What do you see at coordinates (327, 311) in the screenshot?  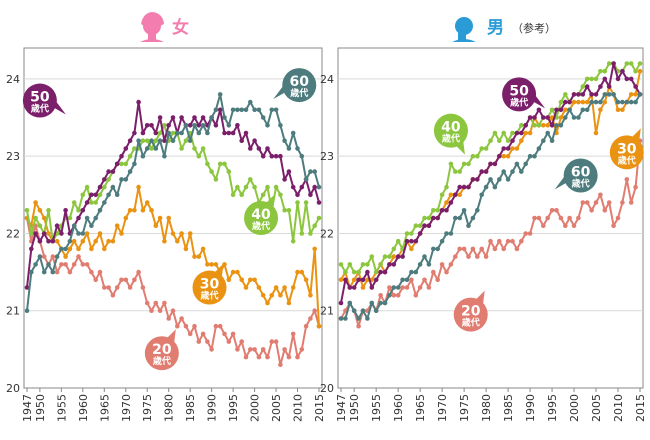 I see `y-tick-label: 21` at bounding box center [327, 311].